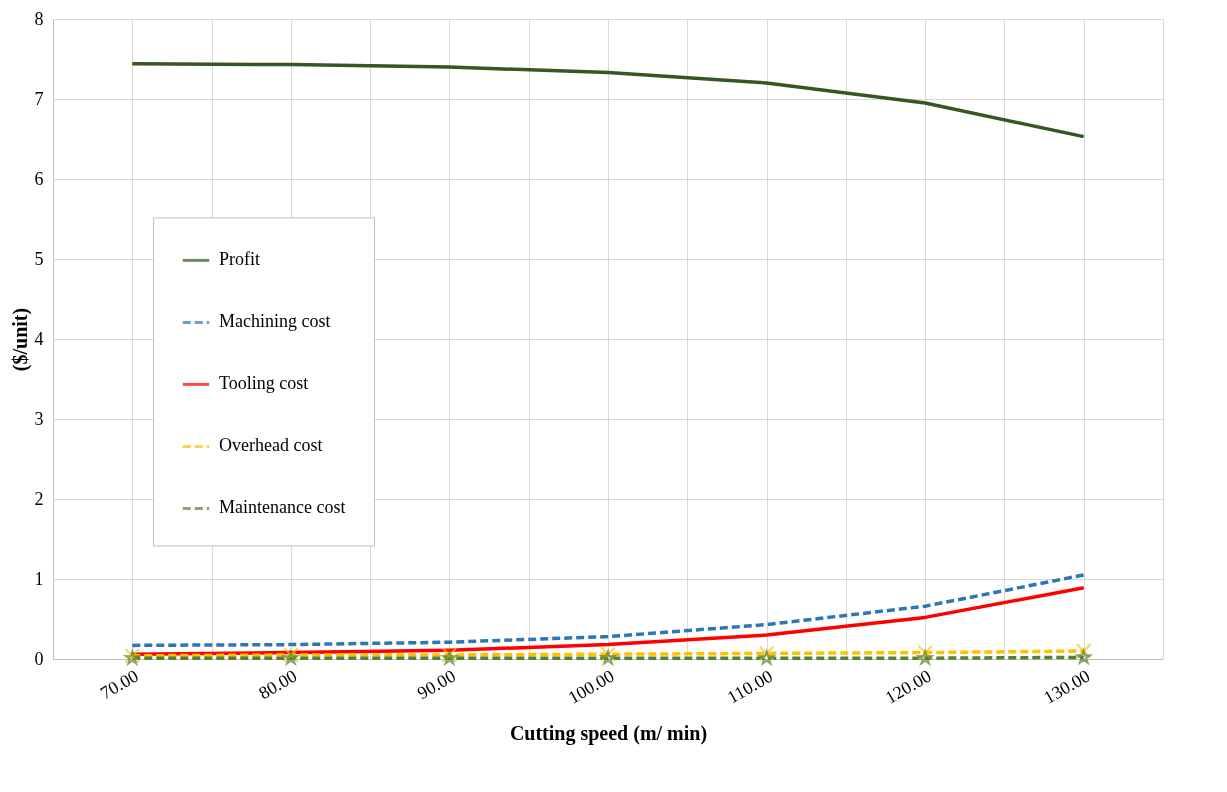  Describe the element at coordinates (608, 733) in the screenshot. I see `x-axis-title: Cutting speed (m/ min)` at that location.